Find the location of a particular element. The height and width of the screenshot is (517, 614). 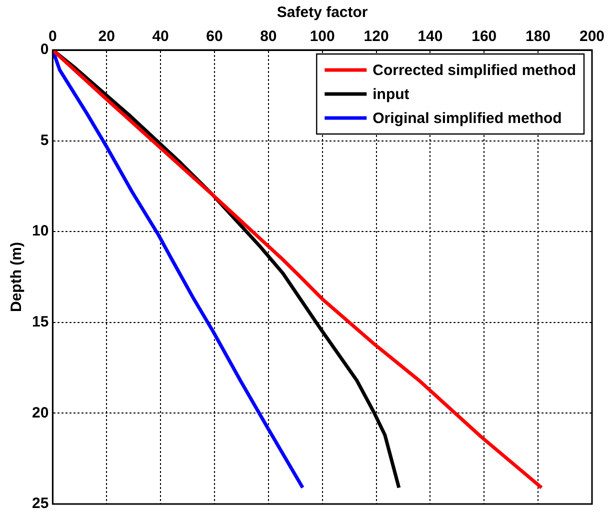

y-tick-label: 0 is located at coordinates (44, 49).